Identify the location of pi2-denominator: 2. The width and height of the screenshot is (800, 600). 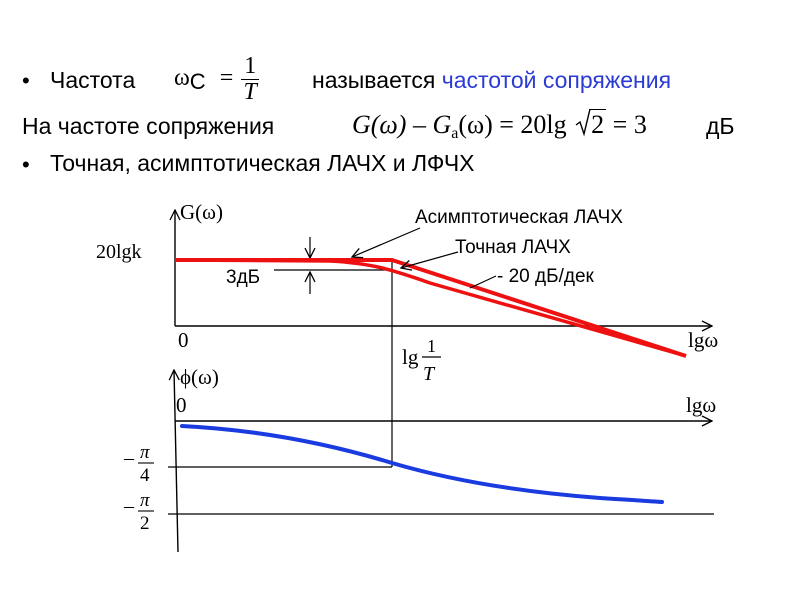
(145, 523).